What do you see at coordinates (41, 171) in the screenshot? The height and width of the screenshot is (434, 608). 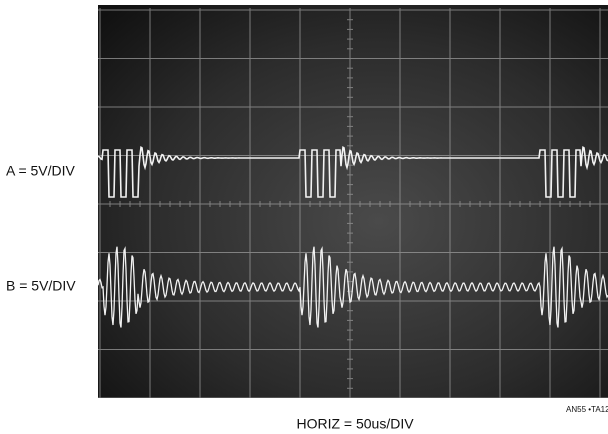 I see `channel-a-label: A = 5V/DIV` at bounding box center [41, 171].